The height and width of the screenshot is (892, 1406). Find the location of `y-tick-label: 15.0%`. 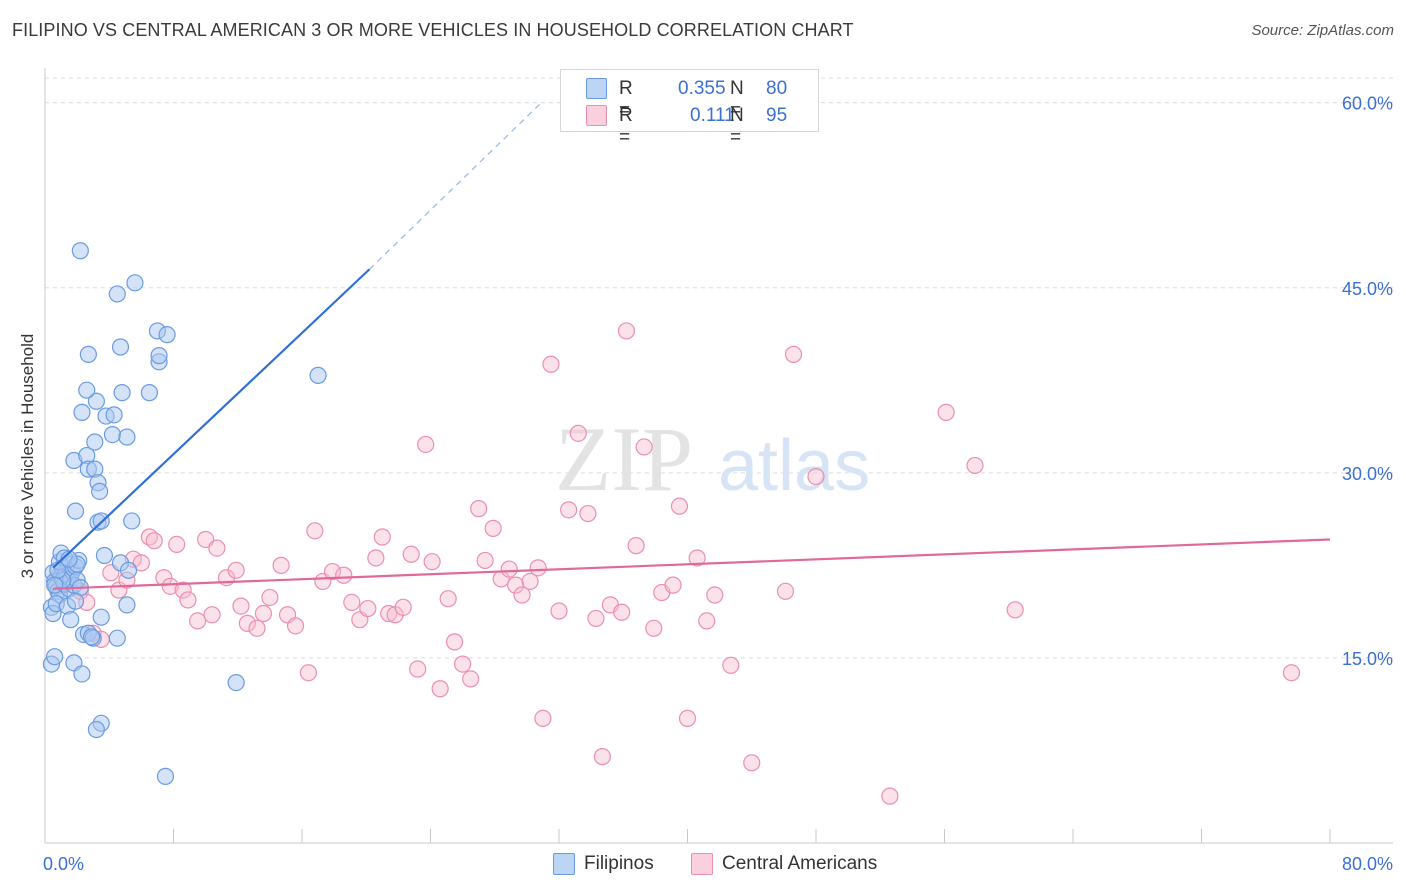

y-tick-label: 15.0% is located at coordinates (1367, 659).